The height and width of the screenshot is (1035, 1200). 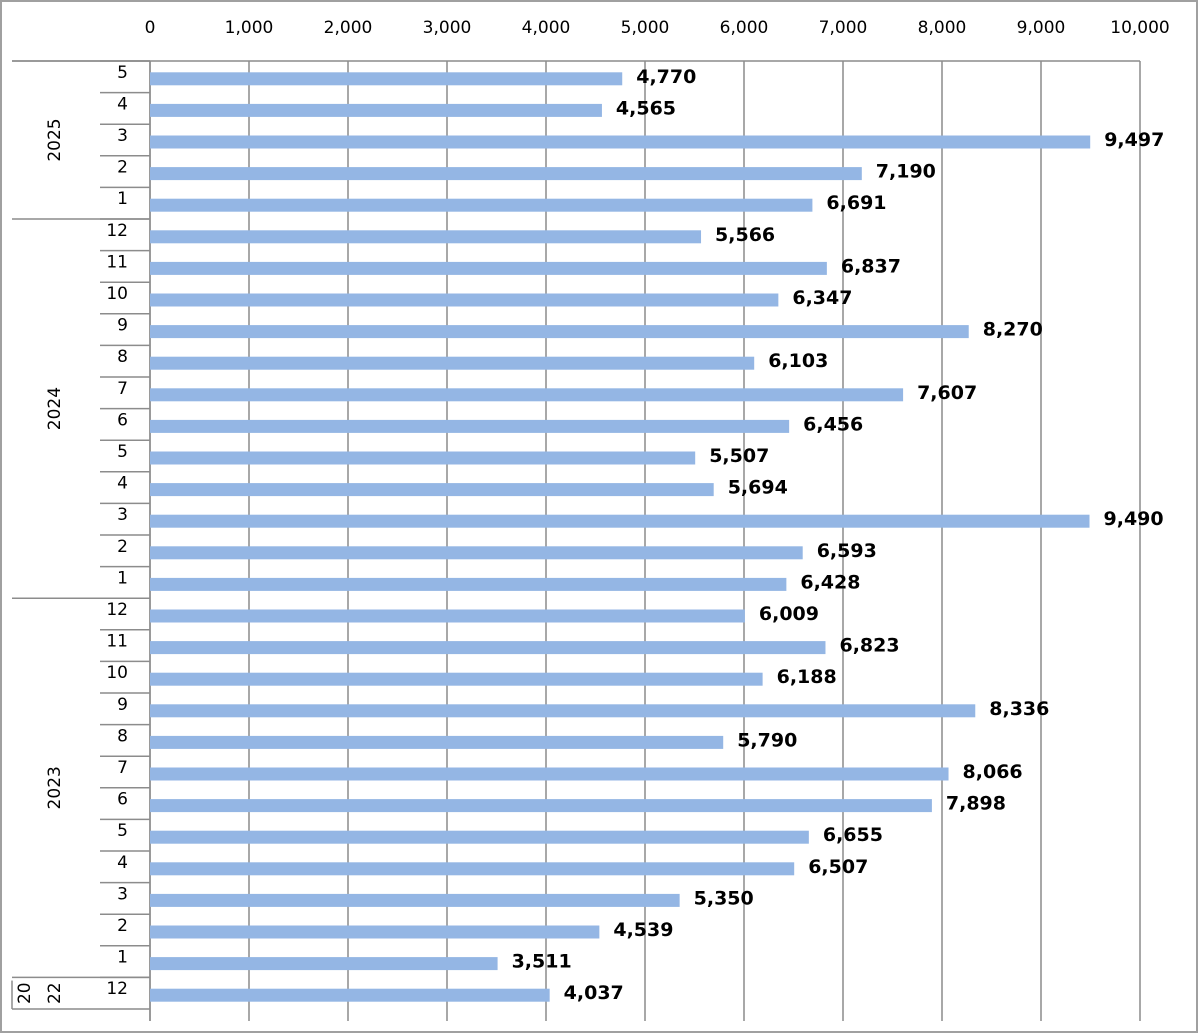 I want to click on x-tick-label: 5,000, so click(x=645, y=28).